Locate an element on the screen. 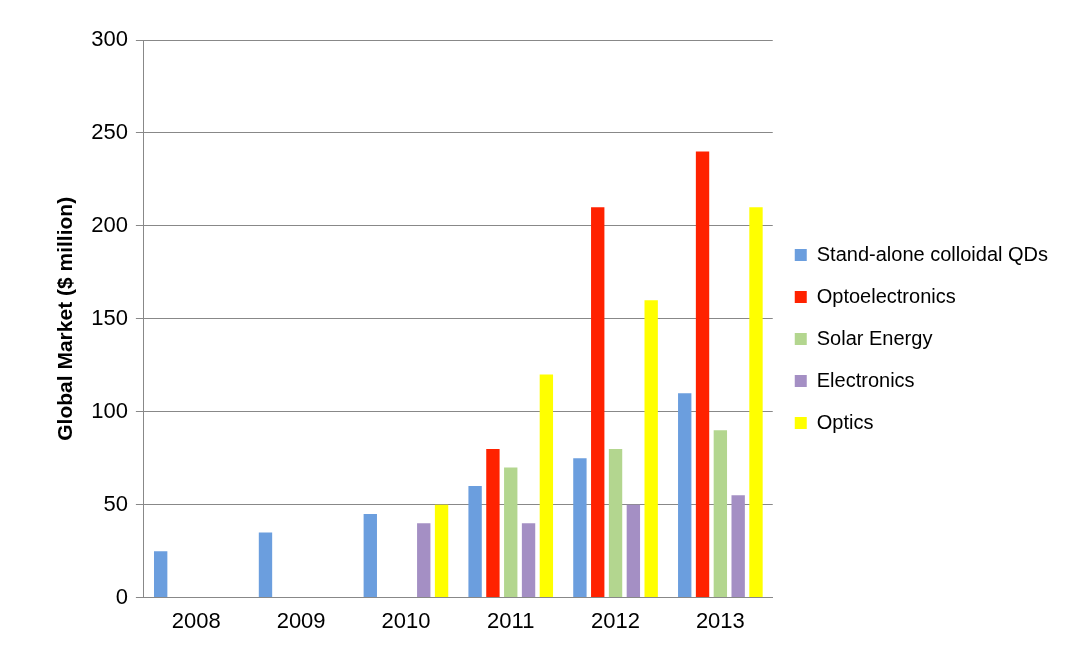 This screenshot has width=1073, height=658. legend-label: Optoelectronics is located at coordinates (886, 295).